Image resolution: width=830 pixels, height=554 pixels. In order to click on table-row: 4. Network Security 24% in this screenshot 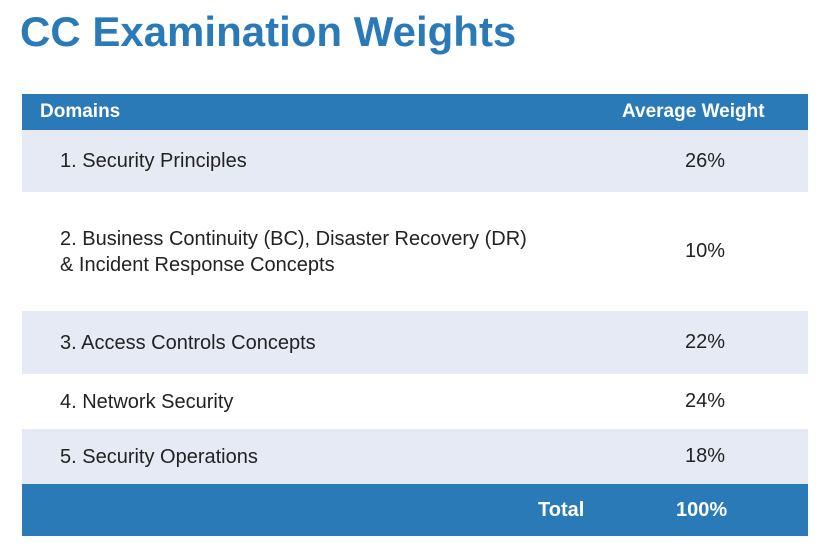, I will do `click(415, 401)`.